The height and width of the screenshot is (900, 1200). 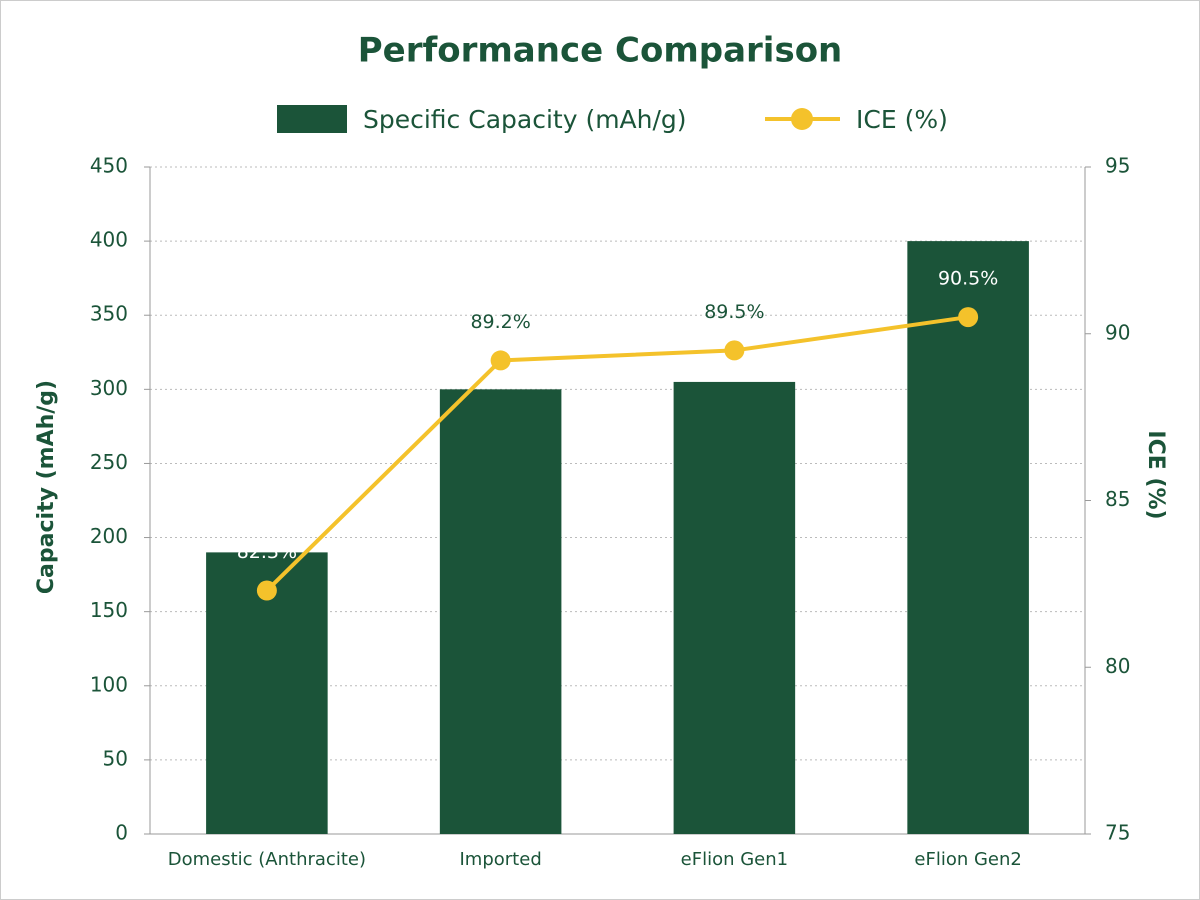 What do you see at coordinates (734, 312) in the screenshot?
I see `value-label: 89.5%` at bounding box center [734, 312].